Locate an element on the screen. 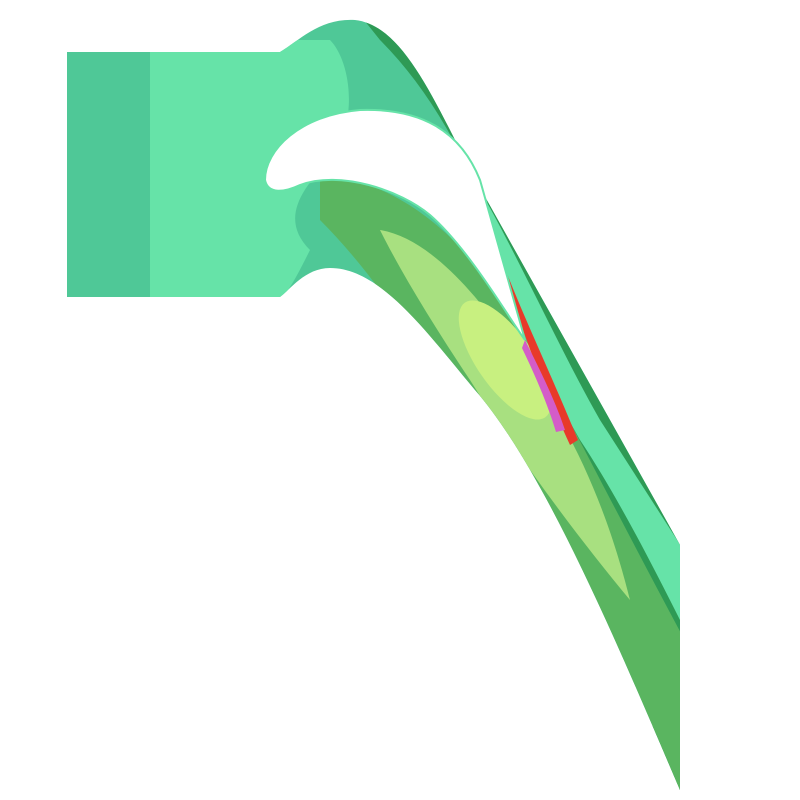 The width and height of the screenshot is (800, 800). wake-core is located at coordinates (505, 415).